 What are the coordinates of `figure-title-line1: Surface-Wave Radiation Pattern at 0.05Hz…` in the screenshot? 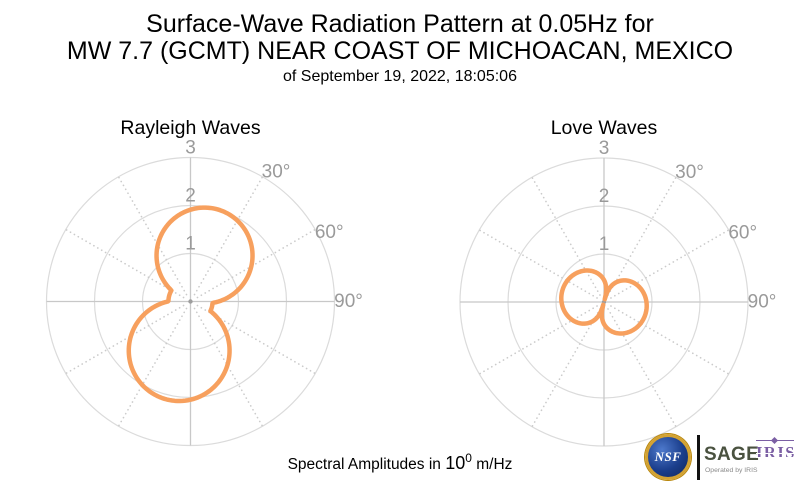 It's located at (400, 24).